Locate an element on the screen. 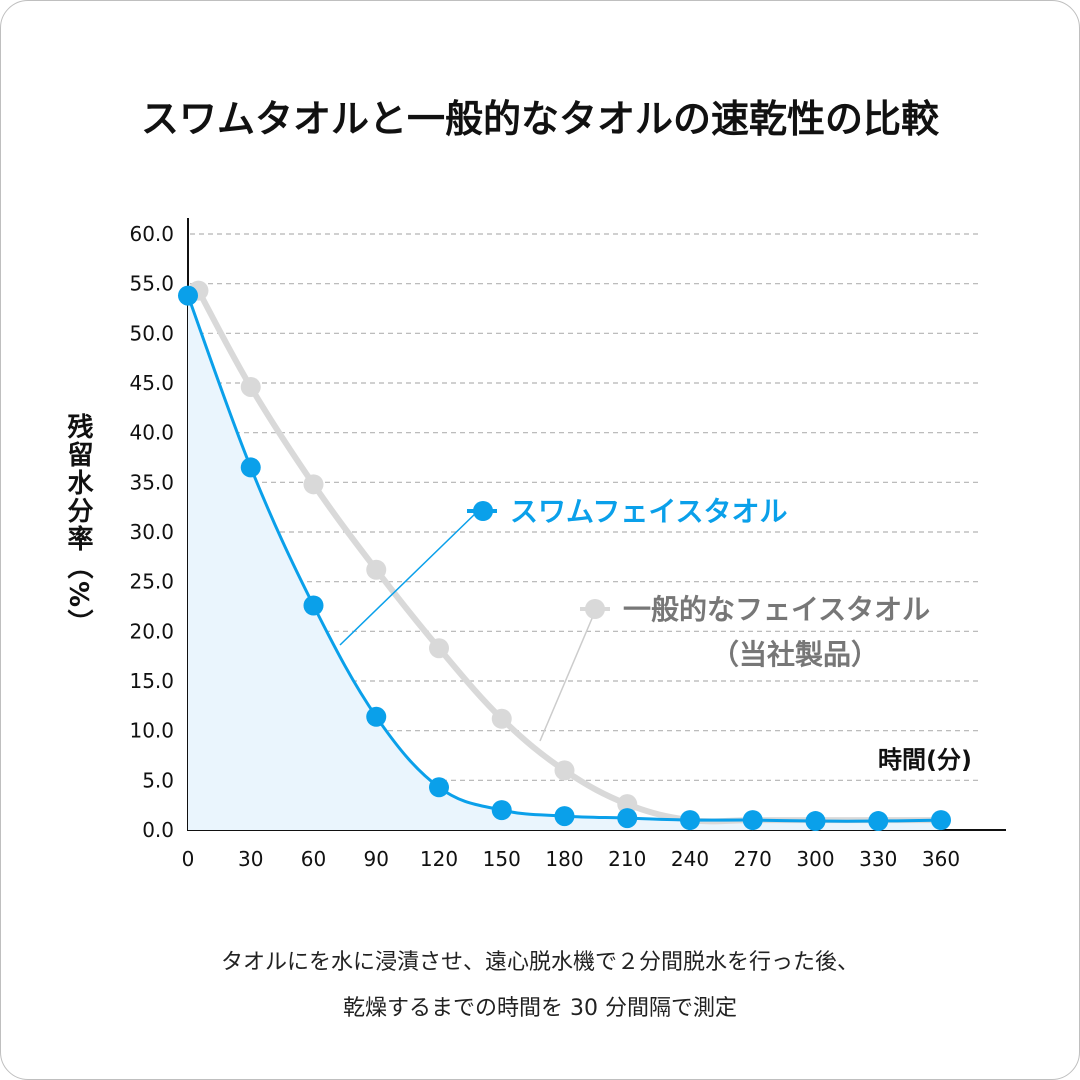 The image size is (1080, 1080). y-tick-label: 10.0 is located at coordinates (151, 731).